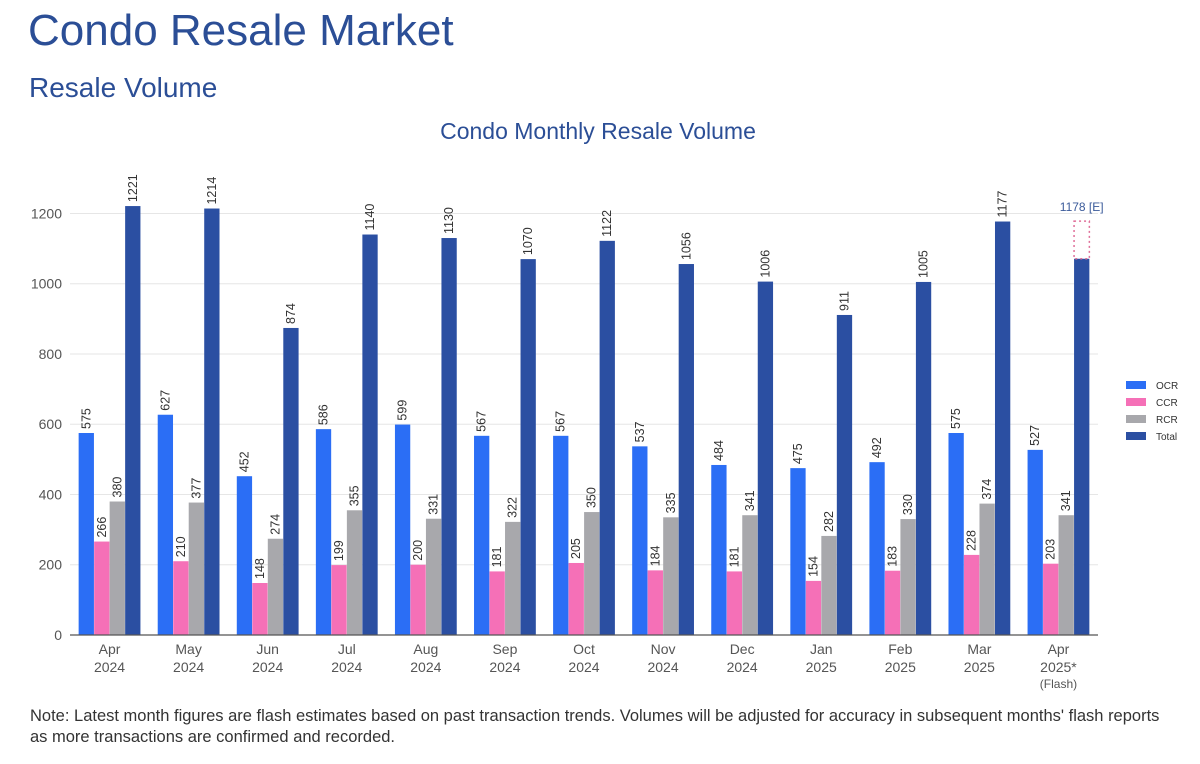  I want to click on data-label: 1070, so click(528, 241).